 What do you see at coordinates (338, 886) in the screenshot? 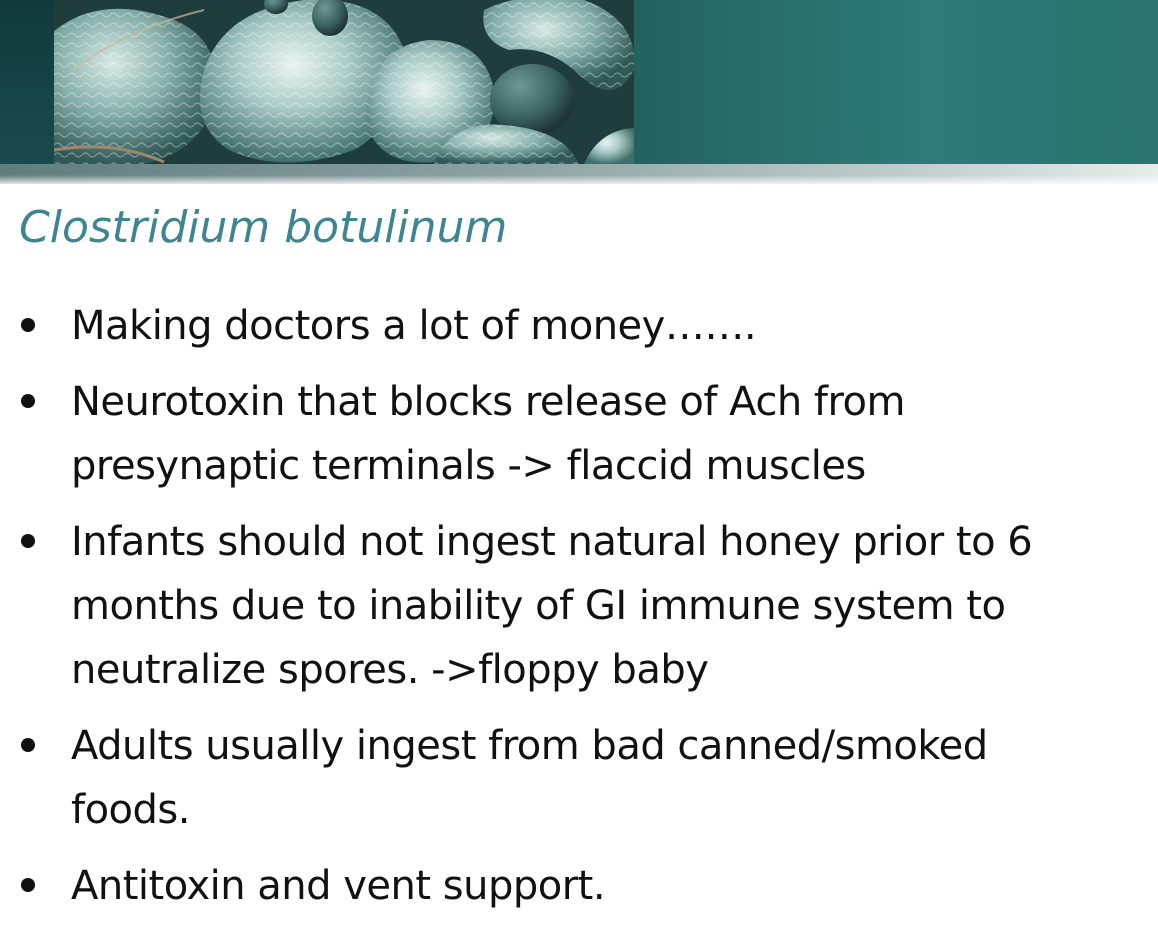
I see `bullet-text-line: Antitoxin and vent support.` at bounding box center [338, 886].